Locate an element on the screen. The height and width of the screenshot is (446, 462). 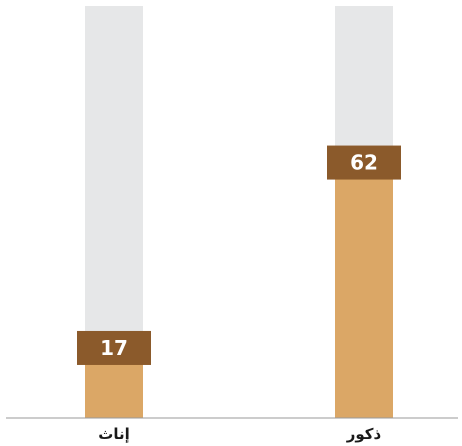
data-label: 62 is located at coordinates (364, 163).